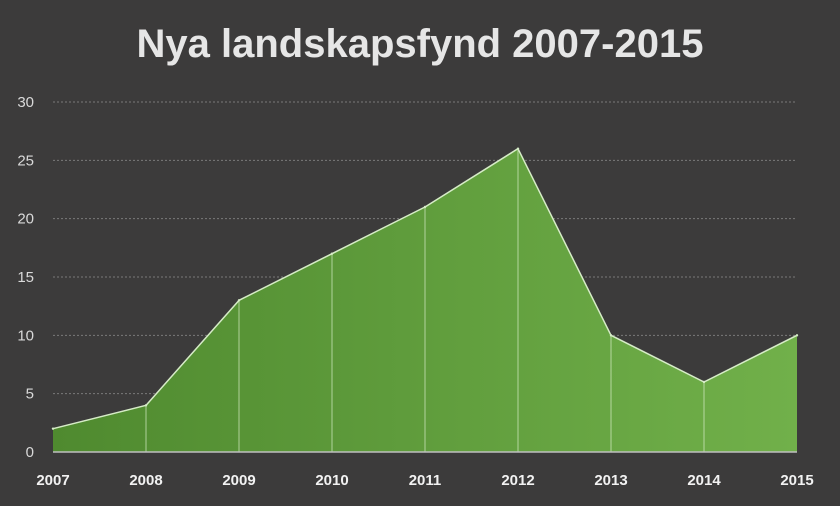 Image resolution: width=840 pixels, height=506 pixels. Describe the element at coordinates (331, 480) in the screenshot. I see `x-tick-label: 2010` at that location.